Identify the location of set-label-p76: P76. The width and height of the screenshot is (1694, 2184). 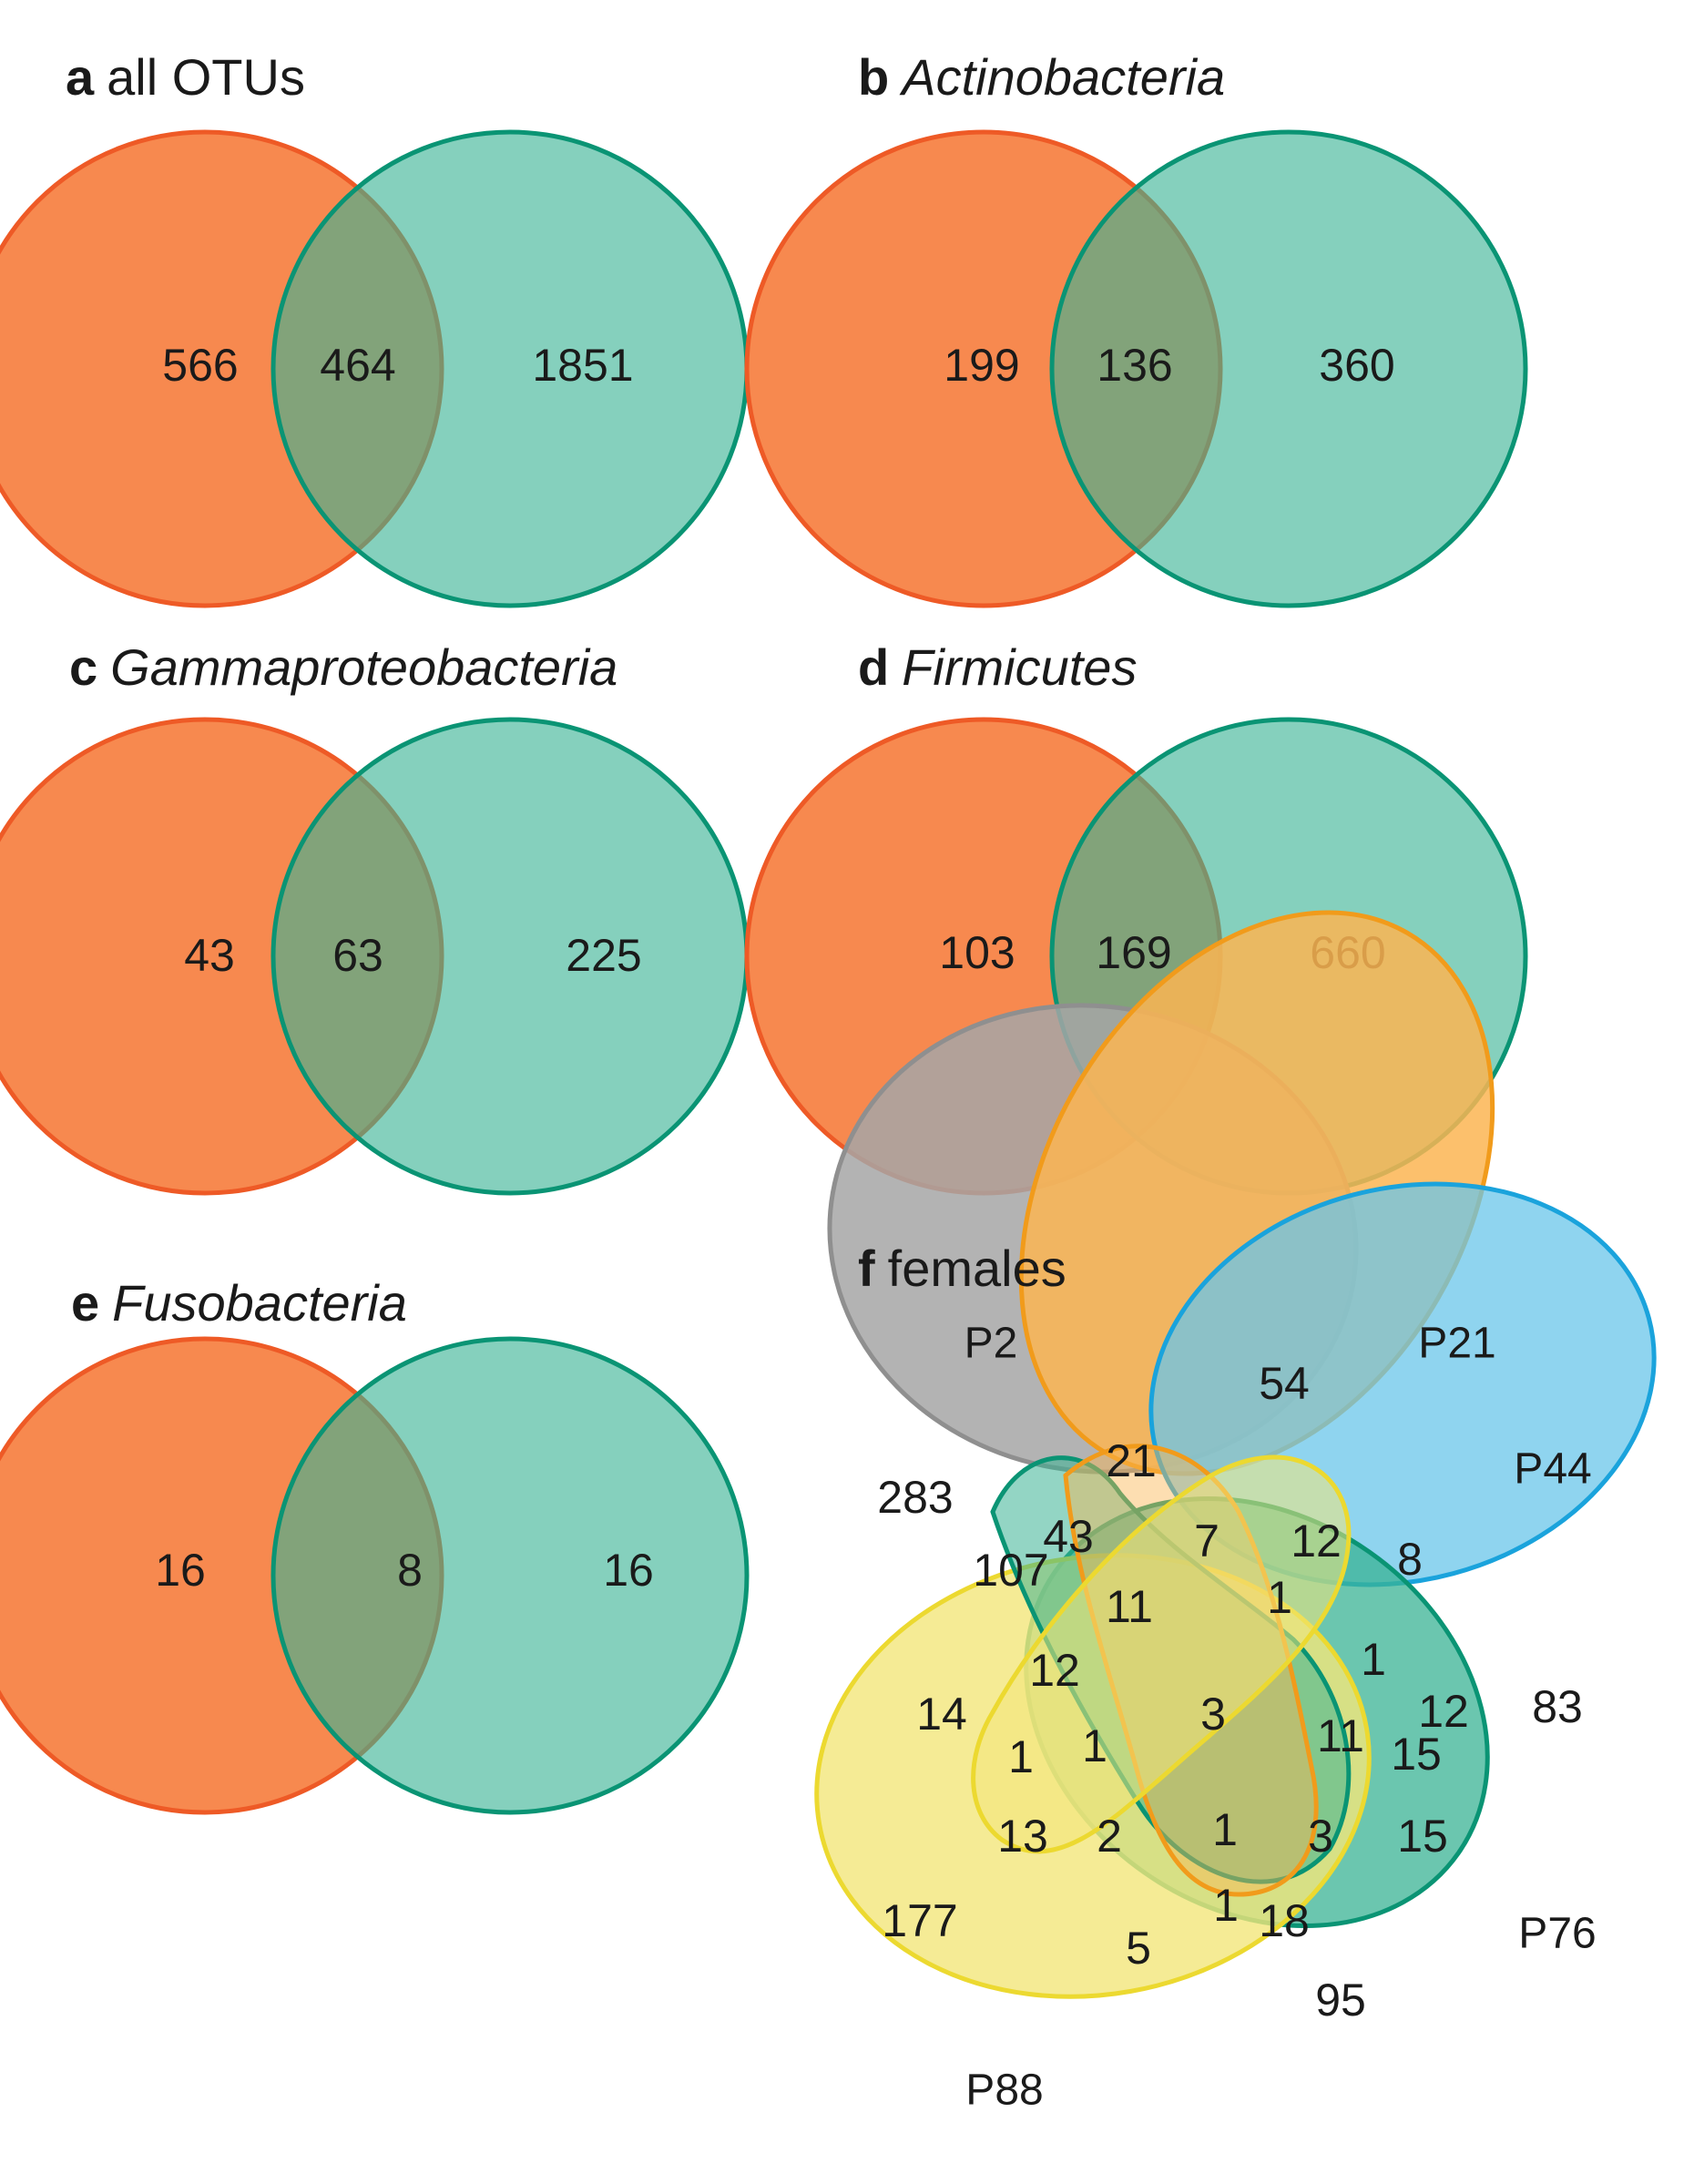
(1557, 1934).